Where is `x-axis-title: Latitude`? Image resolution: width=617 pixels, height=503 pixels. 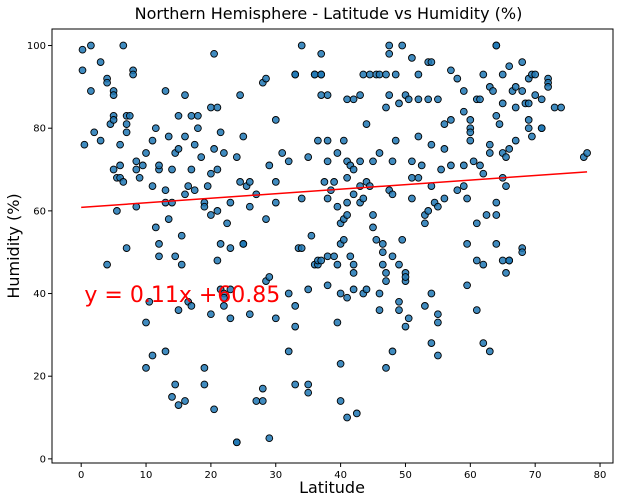 x-axis-title: Latitude is located at coordinates (332, 487).